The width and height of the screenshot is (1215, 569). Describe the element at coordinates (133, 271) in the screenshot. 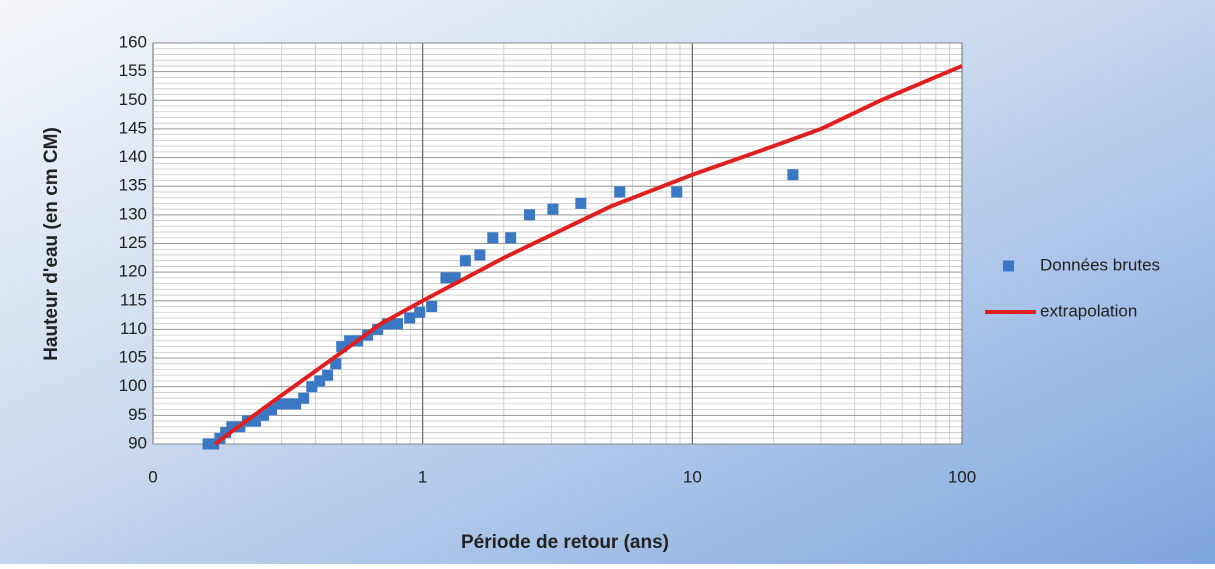

I see `y-tick-label: 120` at that location.